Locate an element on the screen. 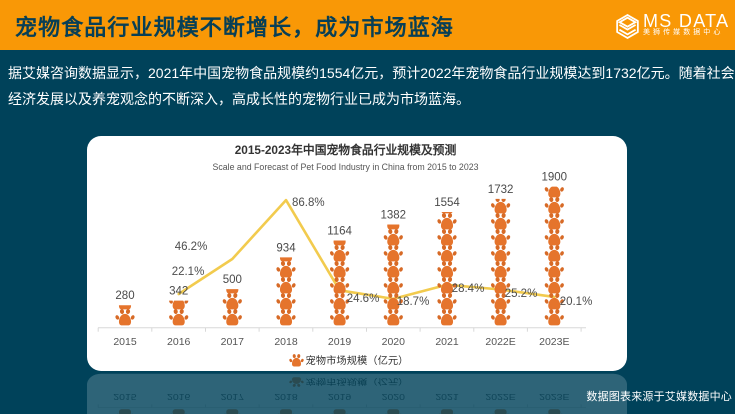  svg-text: 934 is located at coordinates (286, 248).